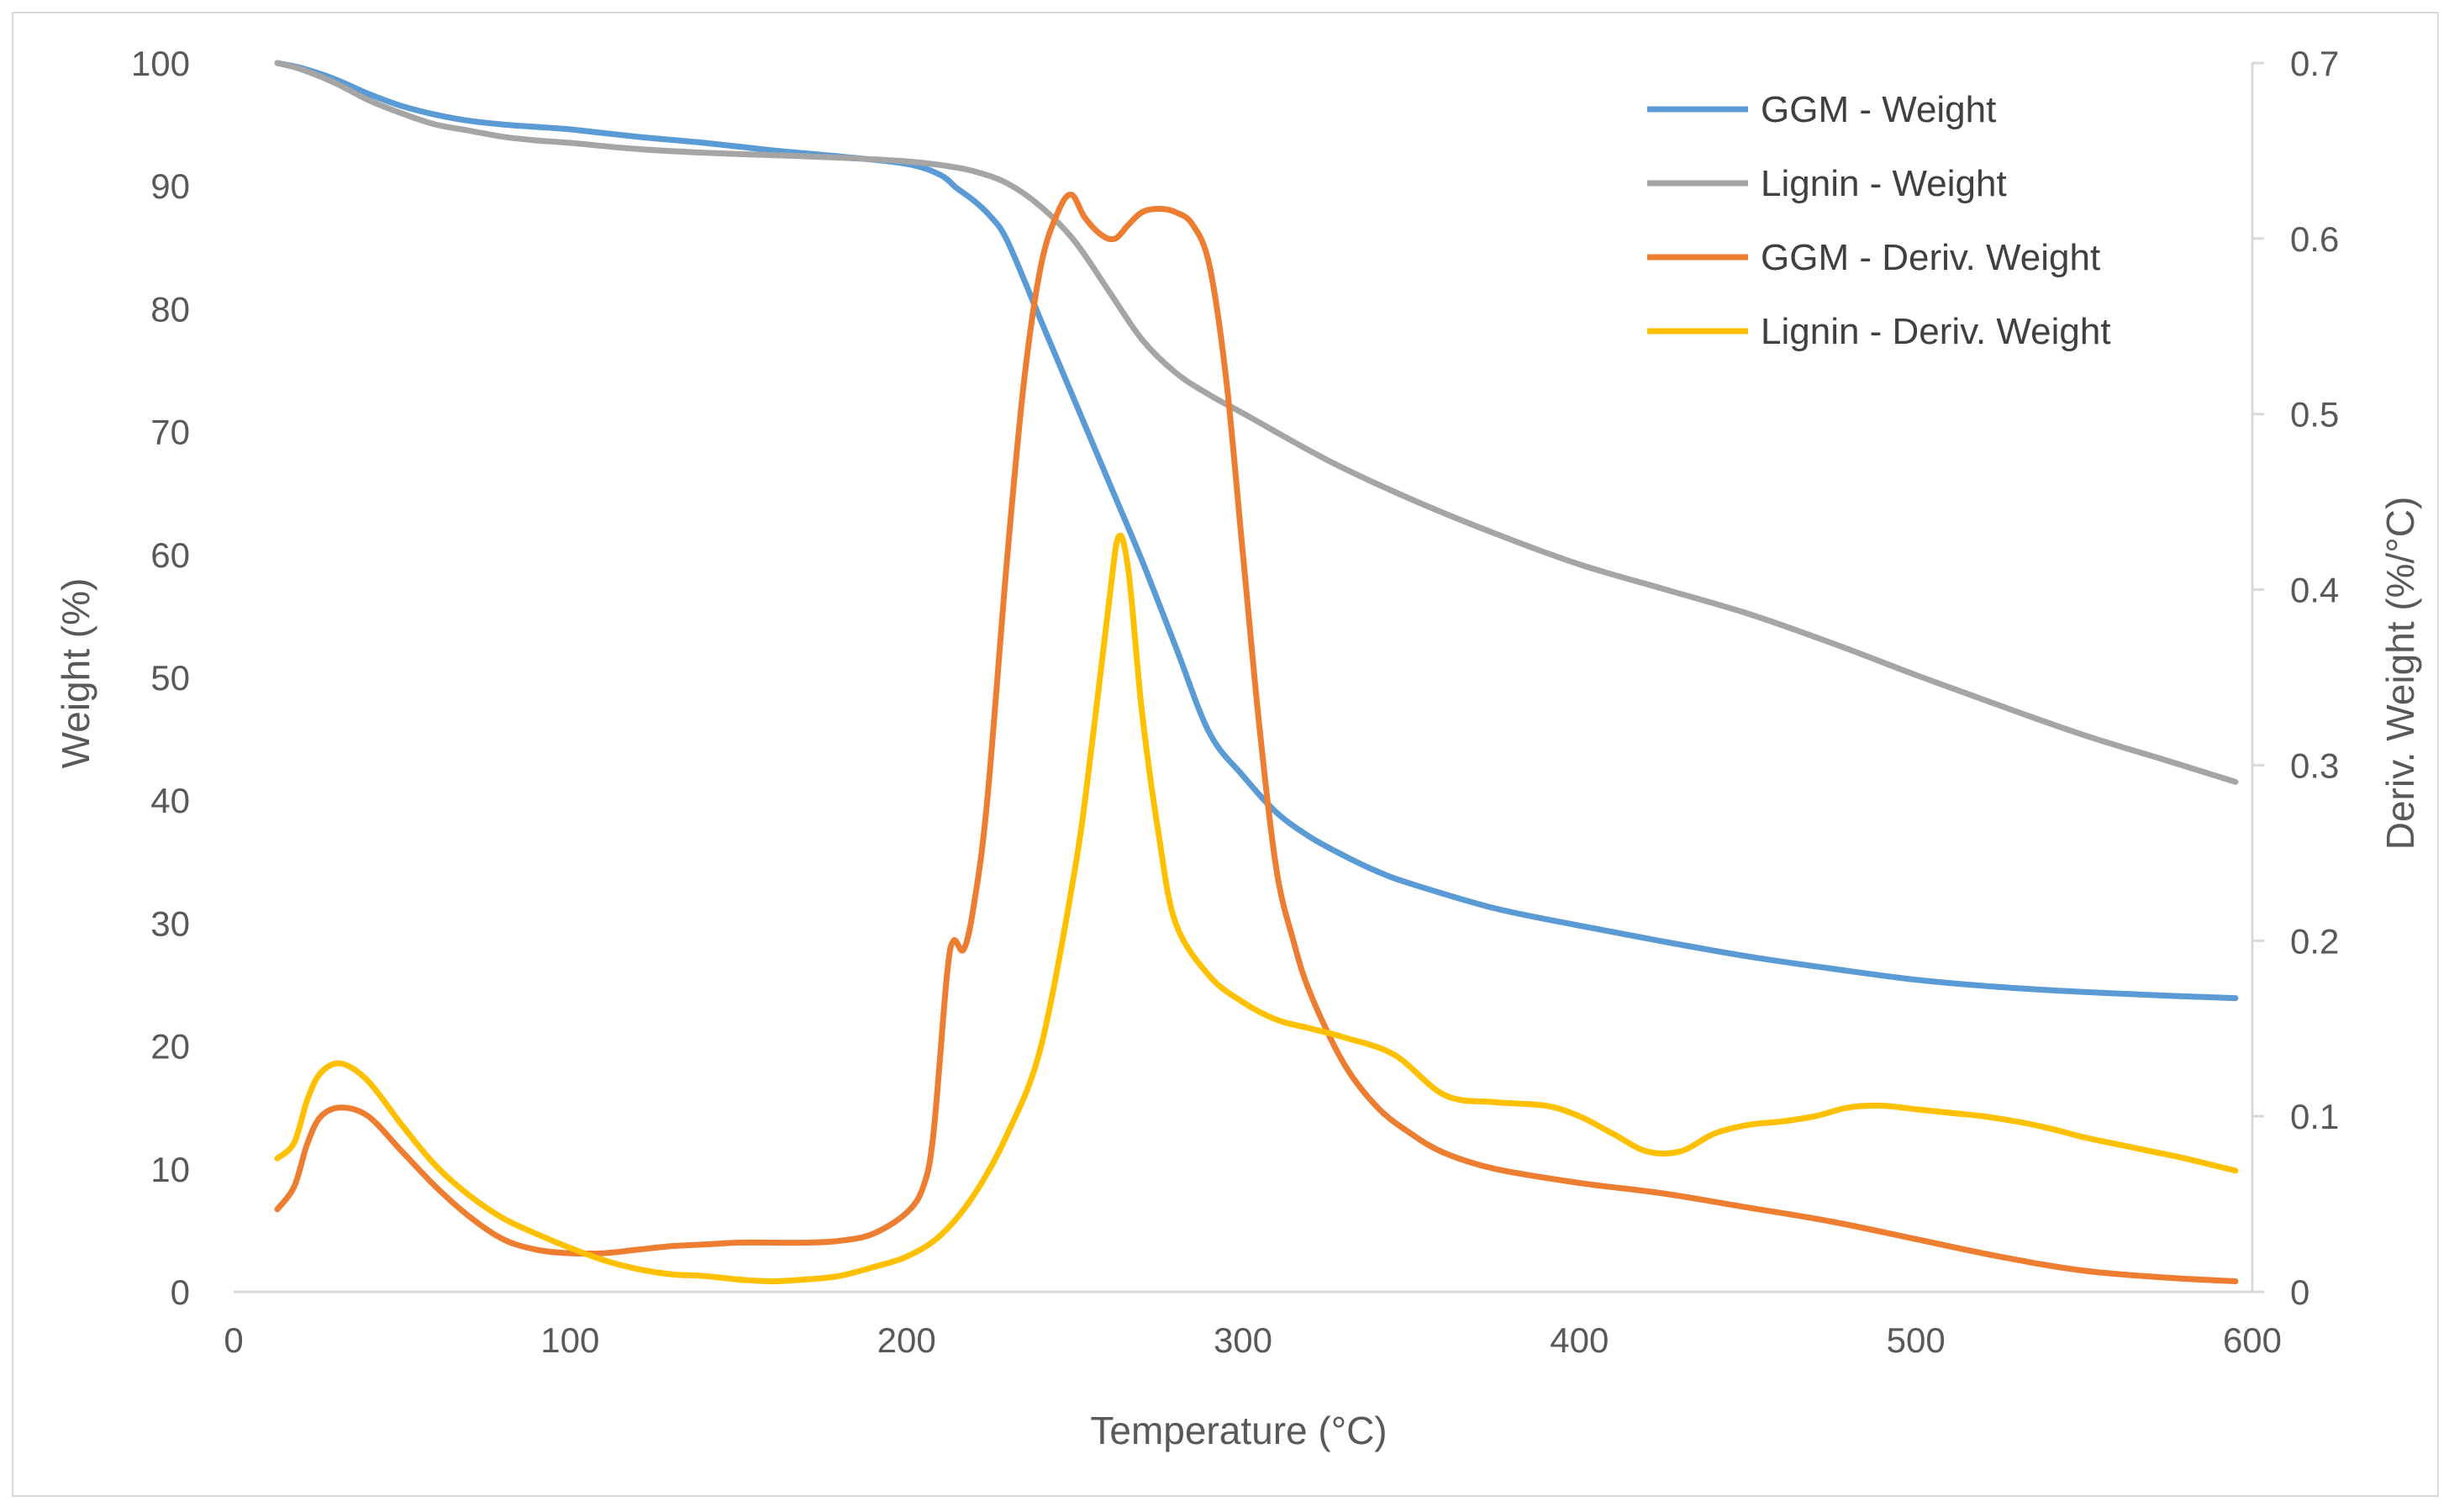 The width and height of the screenshot is (2454, 1512). I want to click on legend-label-lignin-weight: Lignin - Weight, so click(1884, 184).